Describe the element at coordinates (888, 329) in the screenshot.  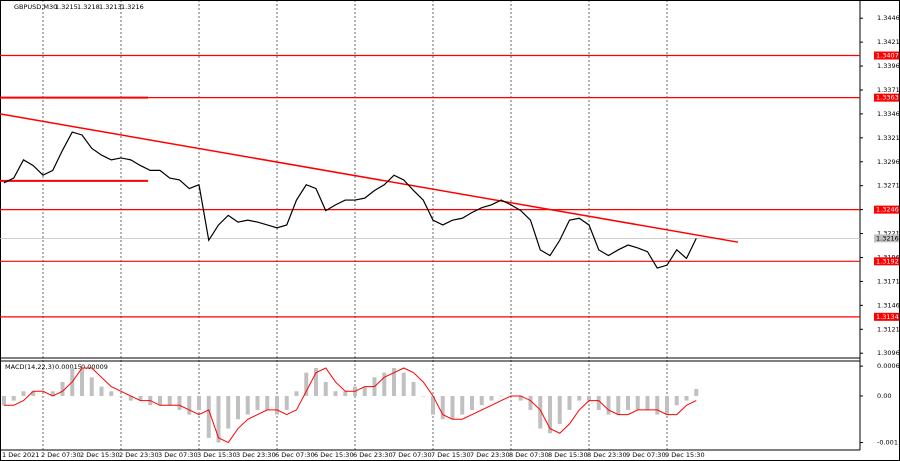
I see `y-tick-label: 1.3121` at that location.